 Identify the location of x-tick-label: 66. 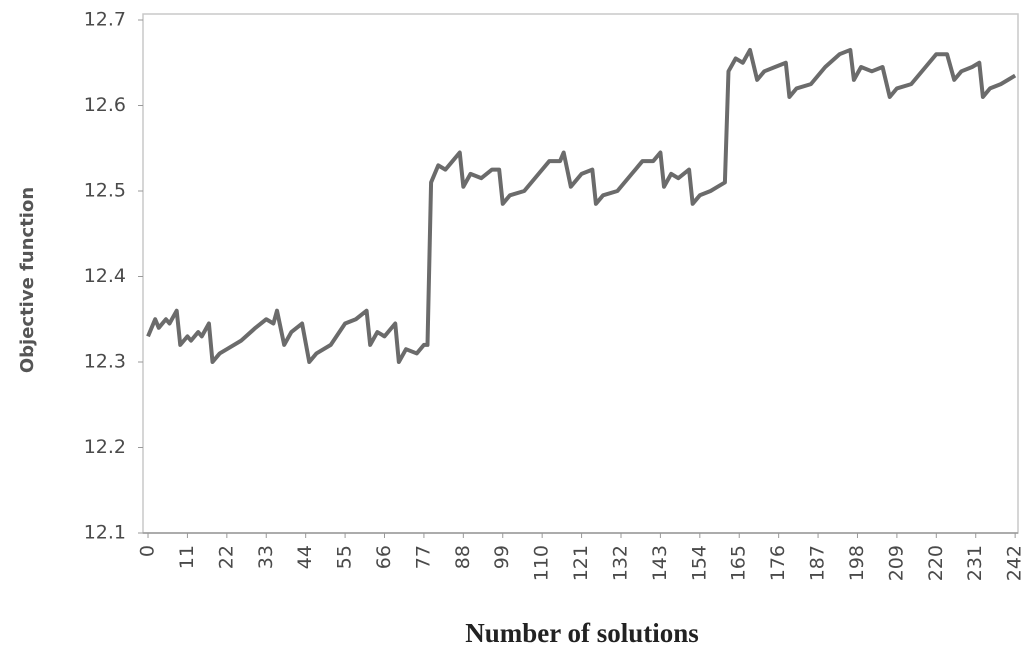
(384, 557).